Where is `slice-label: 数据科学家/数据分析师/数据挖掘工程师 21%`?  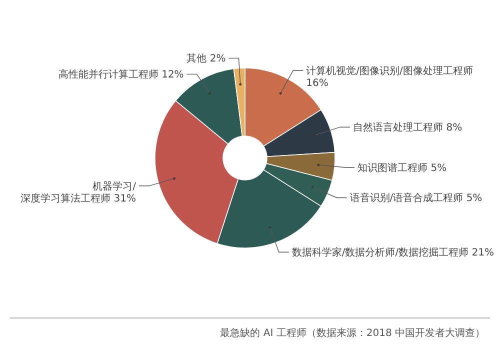
slice-label: 数据科学家/数据分析师/数据挖掘工程师 21% is located at coordinates (393, 252).